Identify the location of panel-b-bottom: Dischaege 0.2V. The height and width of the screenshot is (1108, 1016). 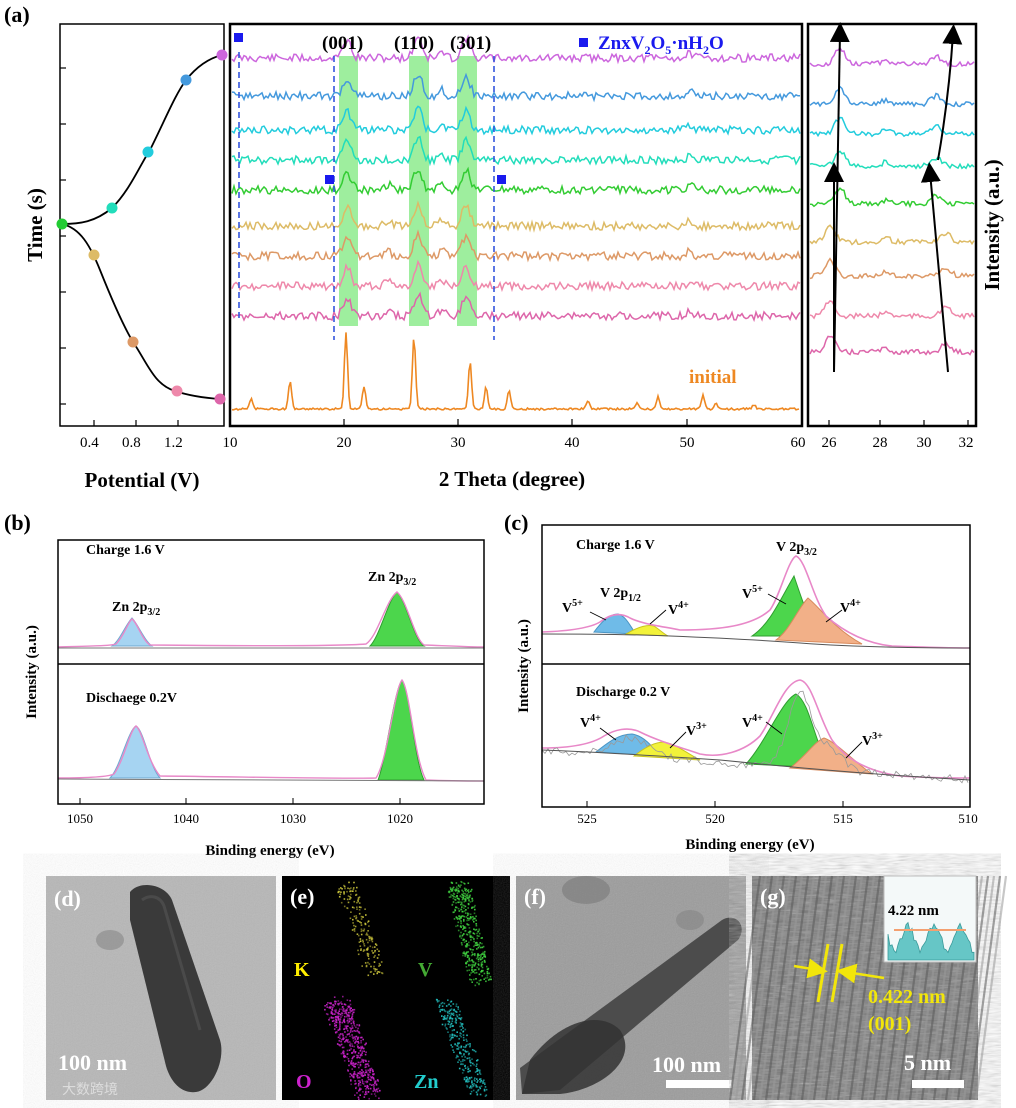
(271, 730).